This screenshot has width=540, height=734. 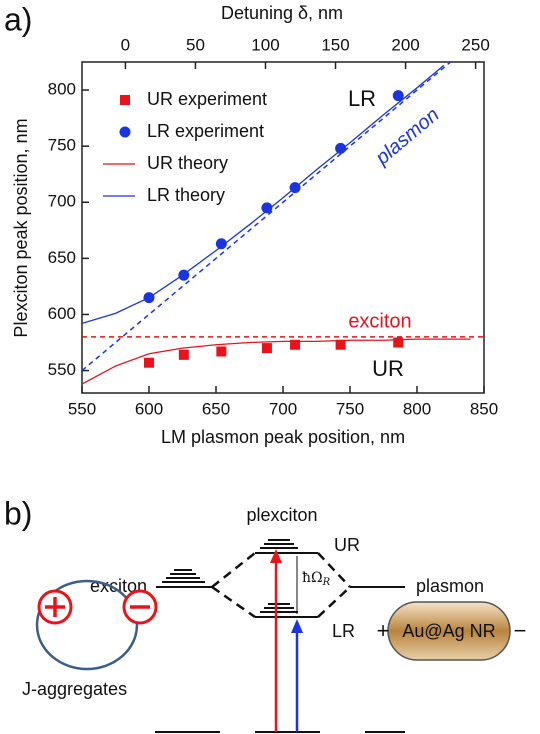 What do you see at coordinates (520, 630) in the screenshot?
I see `rod-minus: −` at bounding box center [520, 630].